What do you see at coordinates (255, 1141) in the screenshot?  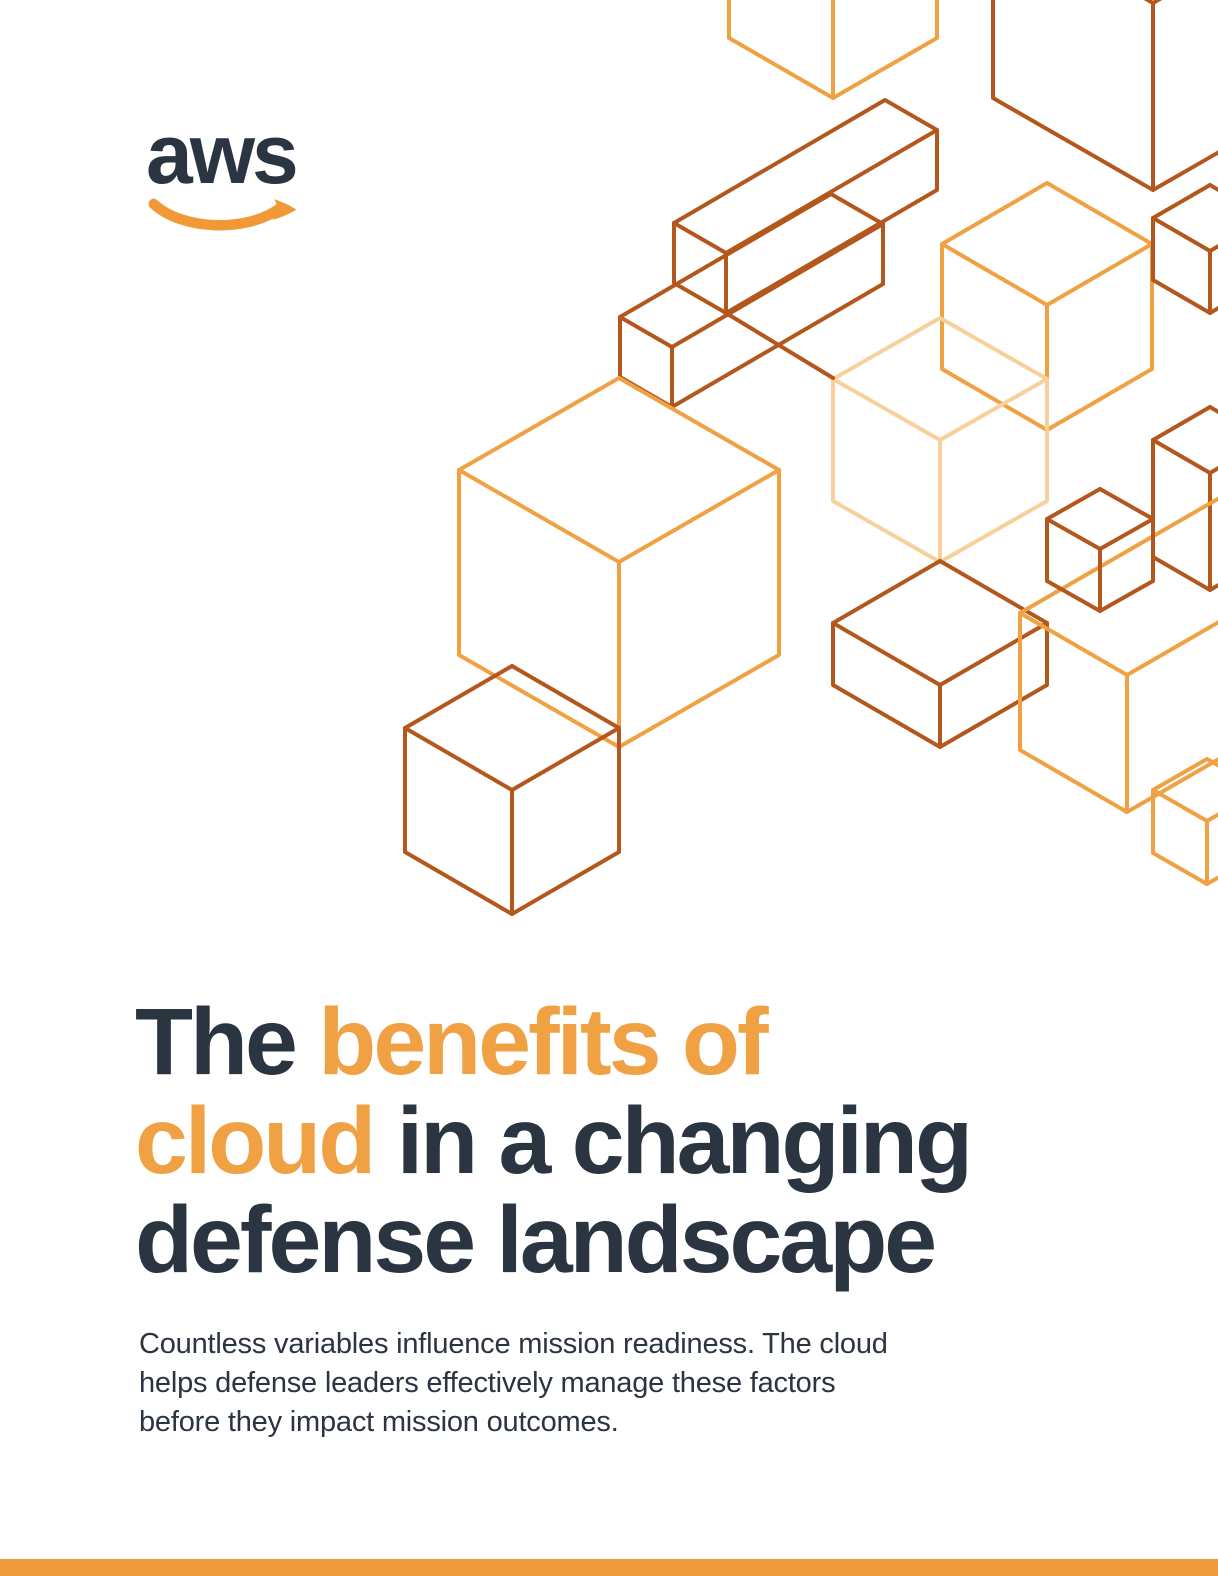 I see `title-segment: cloud` at bounding box center [255, 1141].